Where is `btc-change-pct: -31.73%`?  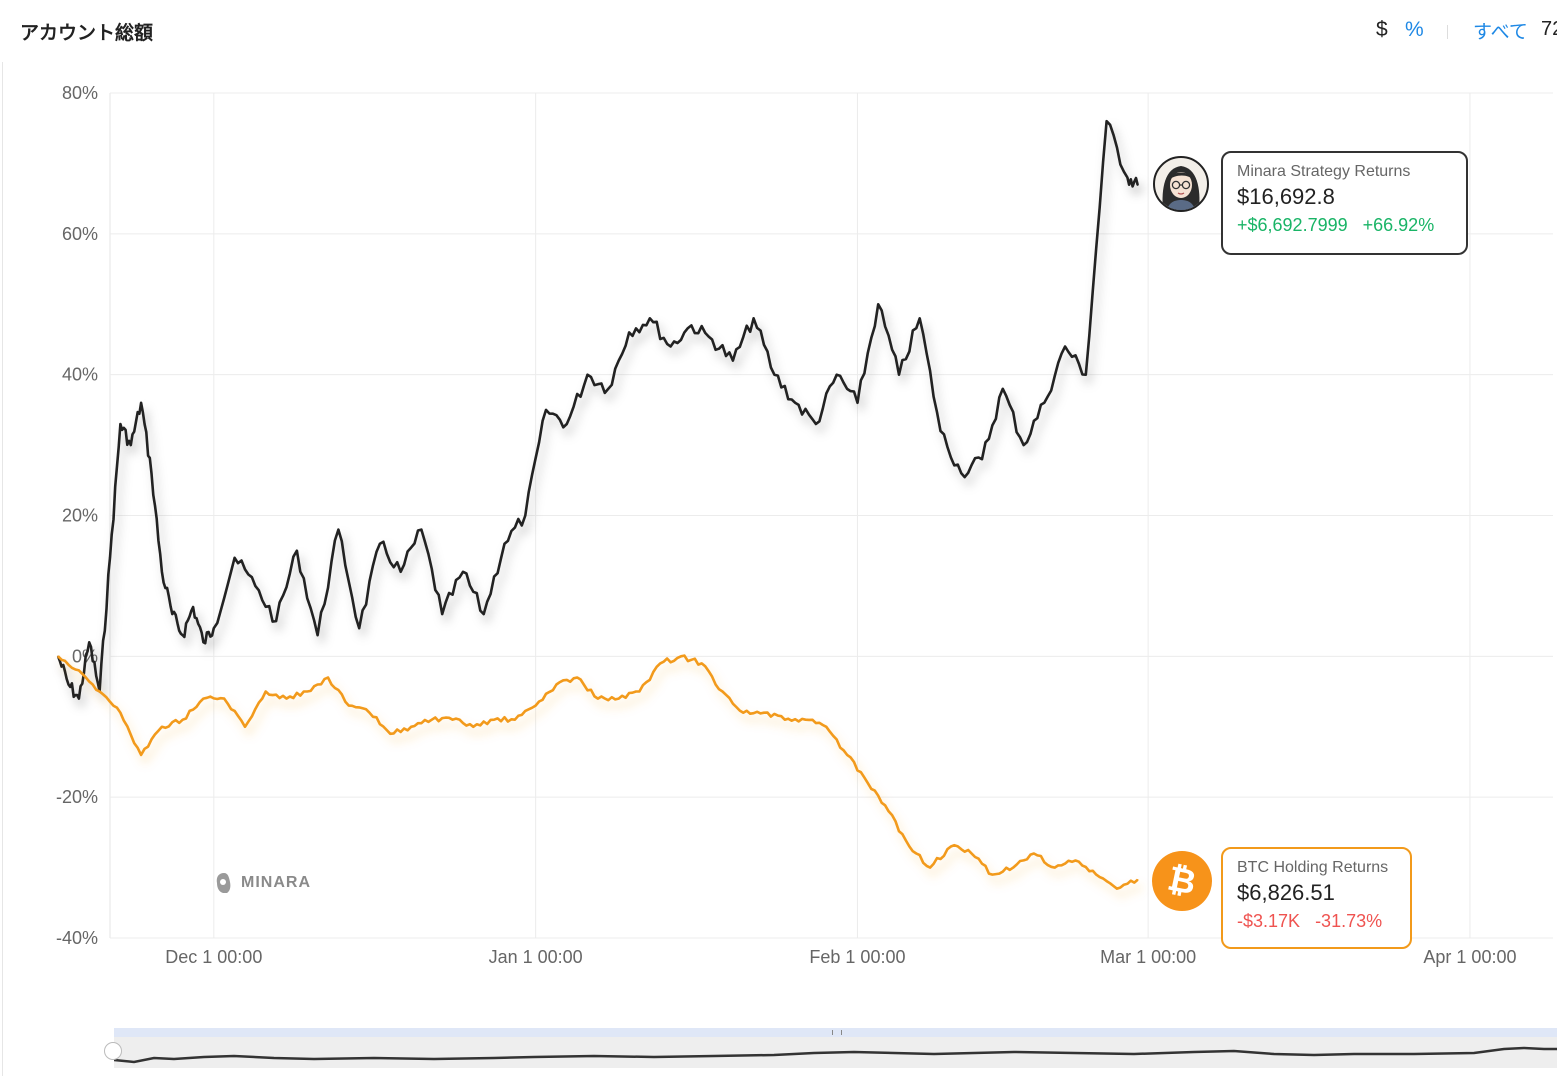 btc-change-pct: -31.73% is located at coordinates (1349, 921).